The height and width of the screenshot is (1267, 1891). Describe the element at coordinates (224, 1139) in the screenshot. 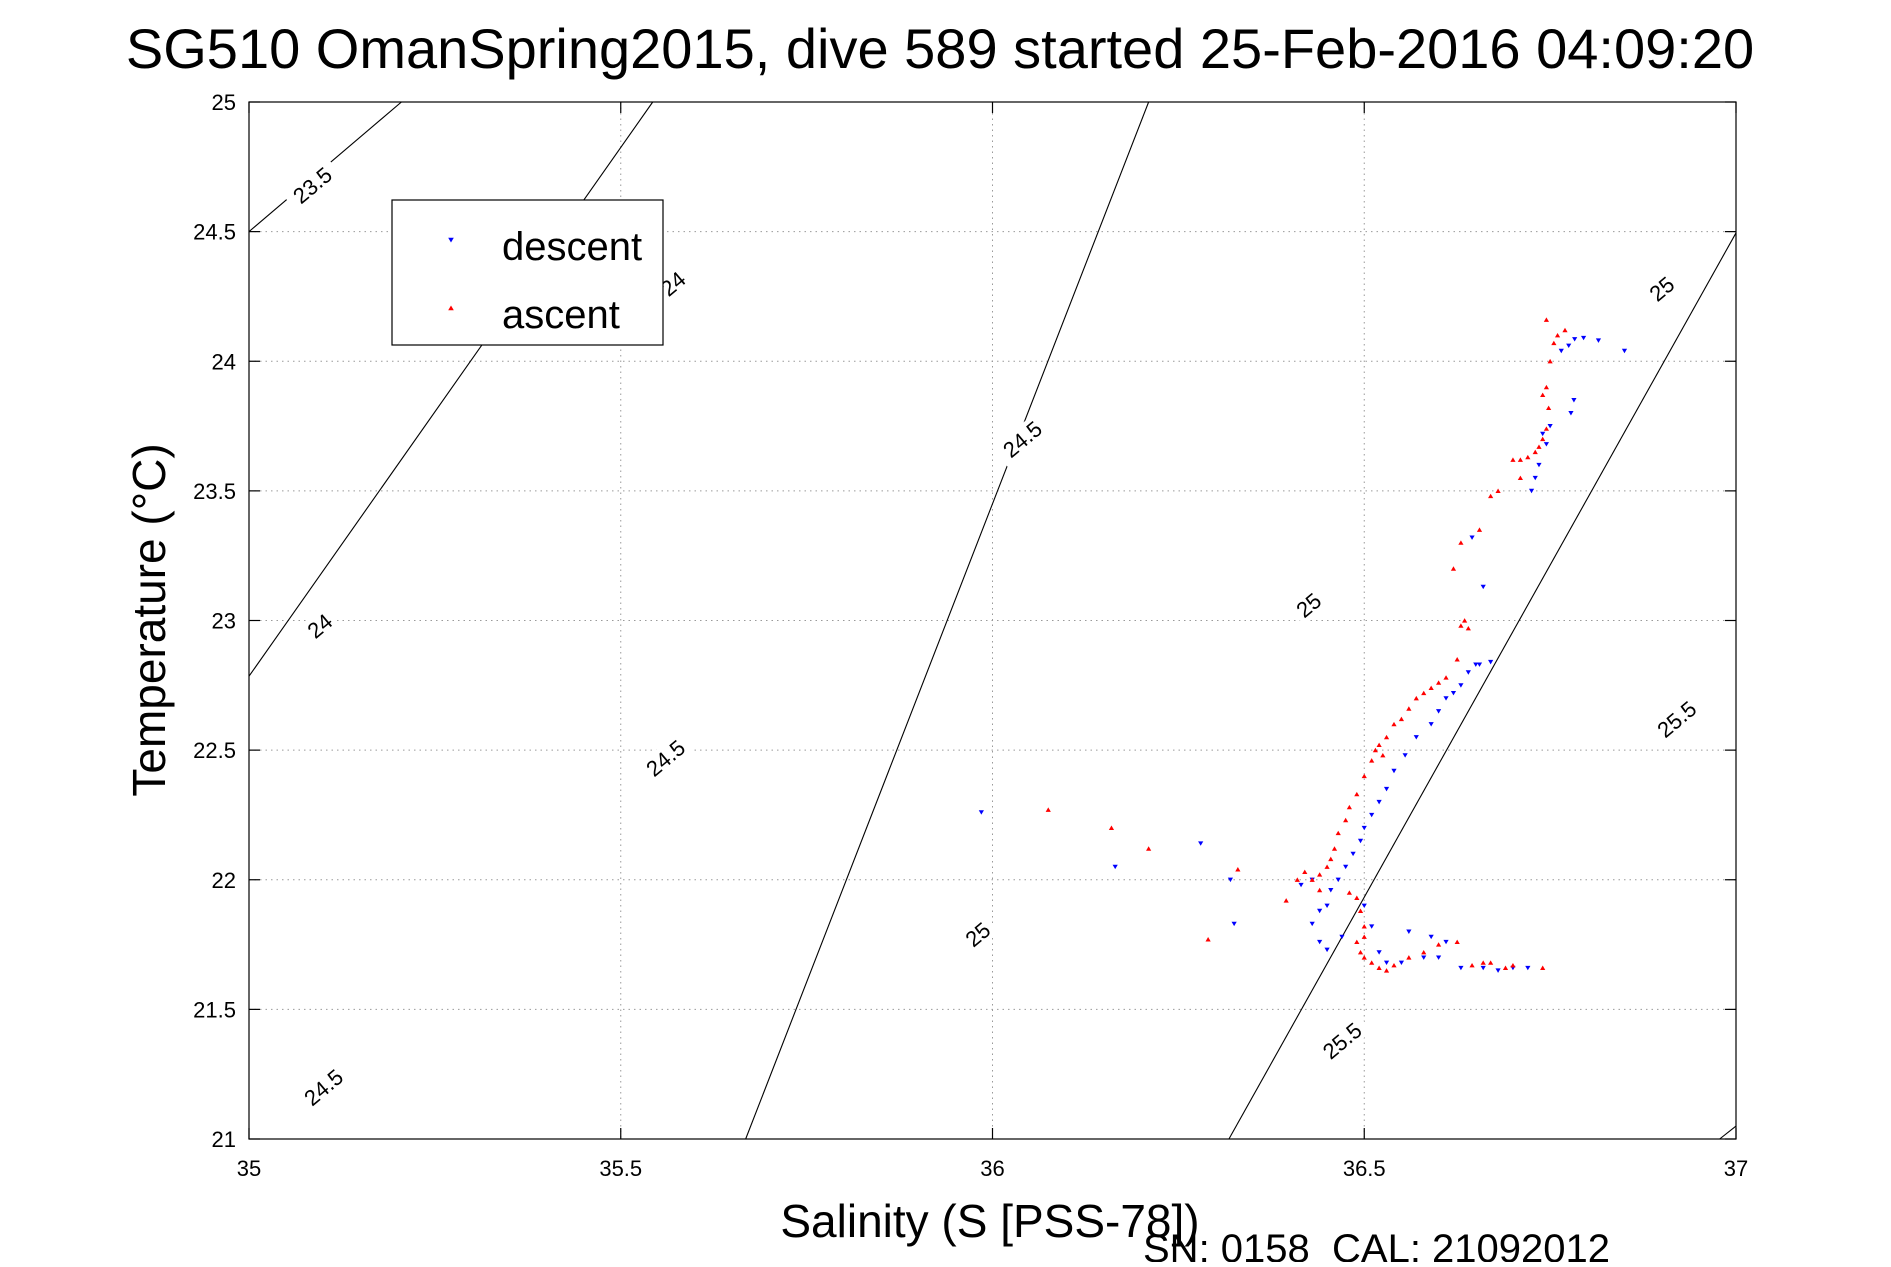

I see `y-tick-label: 21` at that location.